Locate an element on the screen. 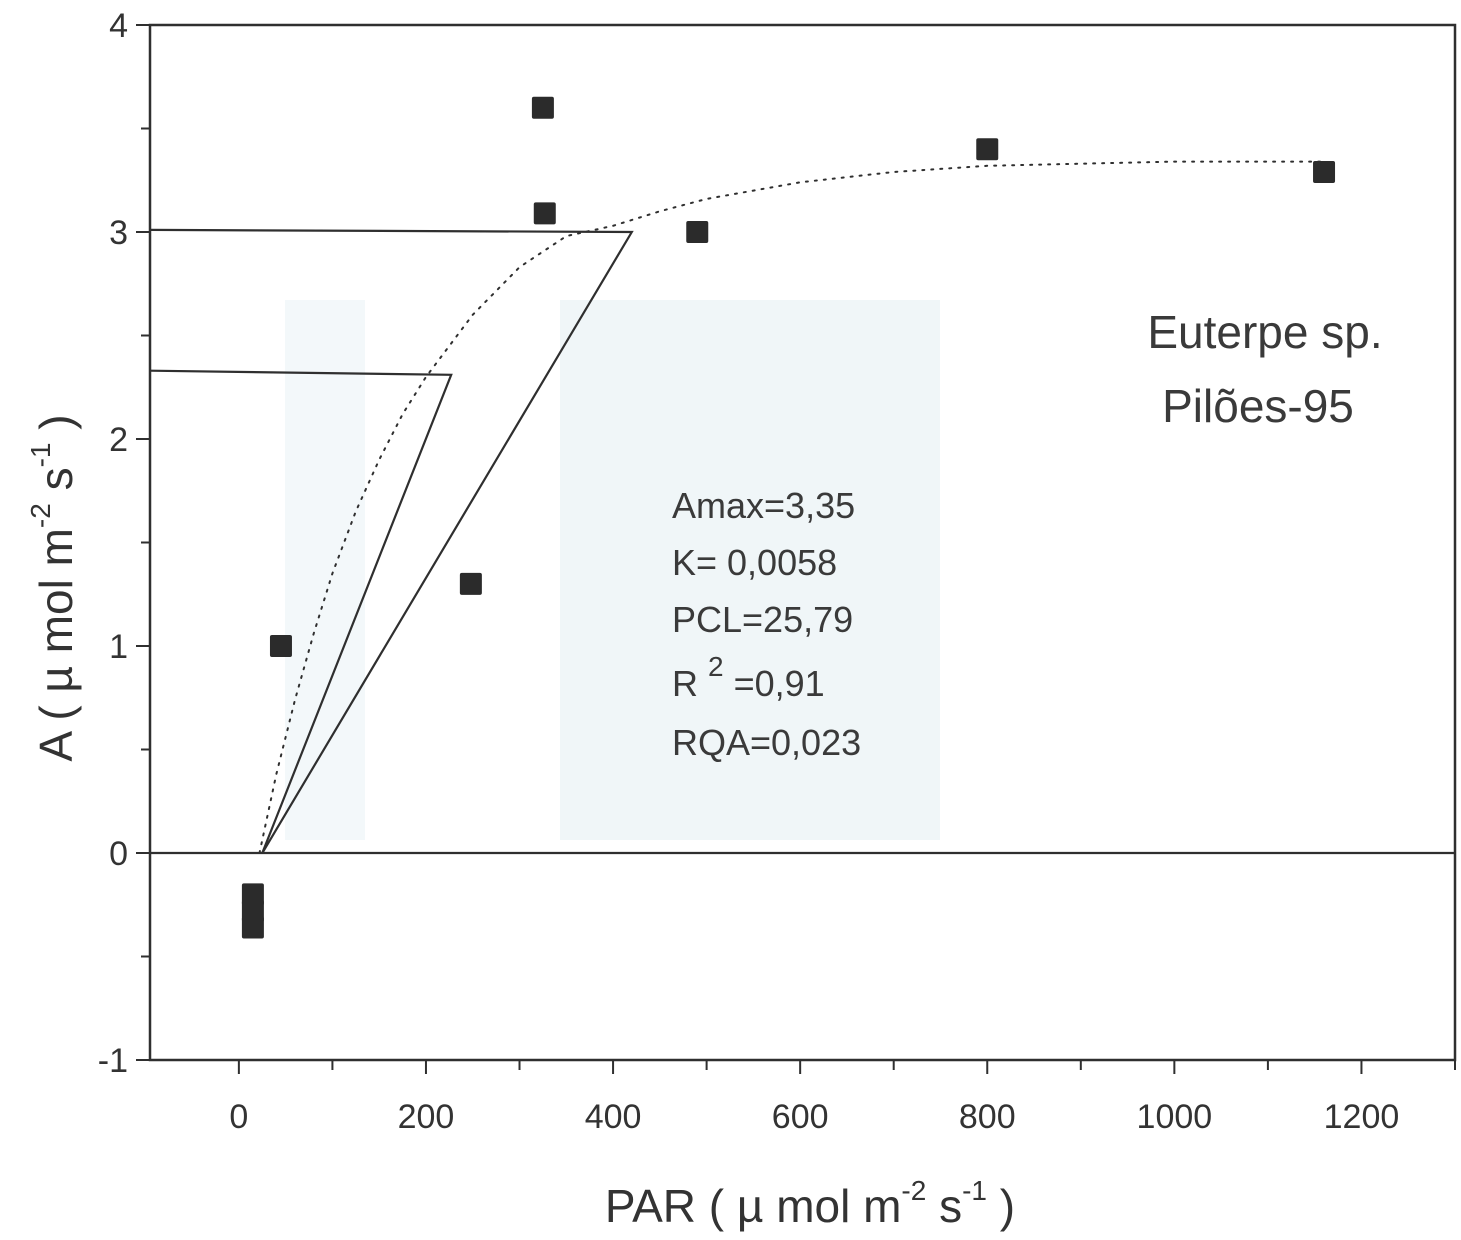 This screenshot has width=1461, height=1240. y-tick-label: 2 is located at coordinates (118, 440).